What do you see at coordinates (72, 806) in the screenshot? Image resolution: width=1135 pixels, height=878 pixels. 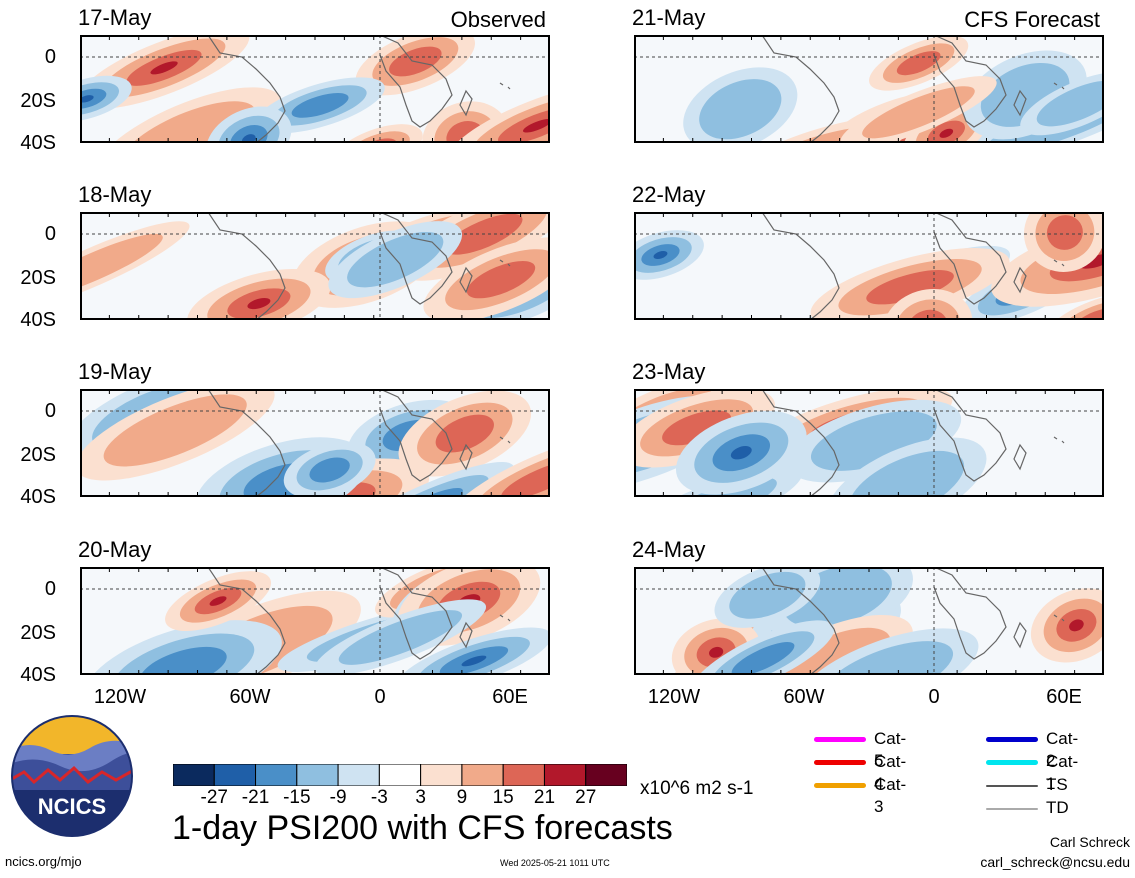 I see `logo-text: NCICS` at bounding box center [72, 806].